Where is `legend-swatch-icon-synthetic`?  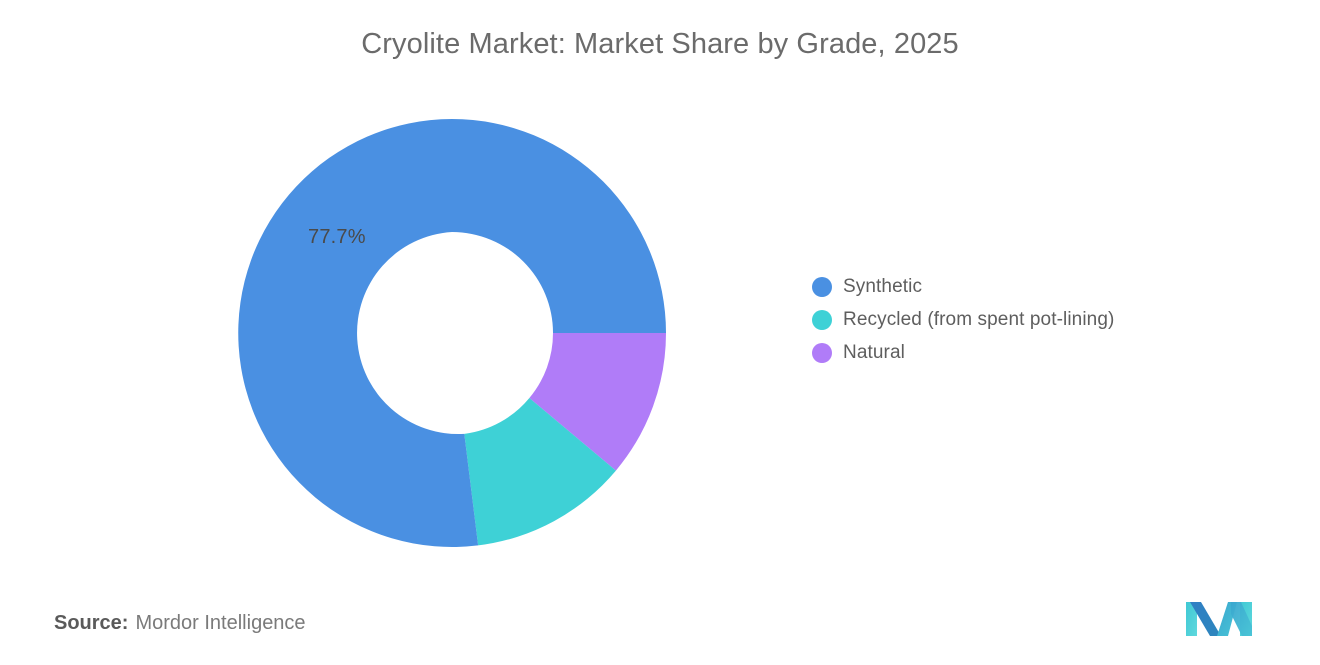 legend-swatch-icon-synthetic is located at coordinates (822, 286).